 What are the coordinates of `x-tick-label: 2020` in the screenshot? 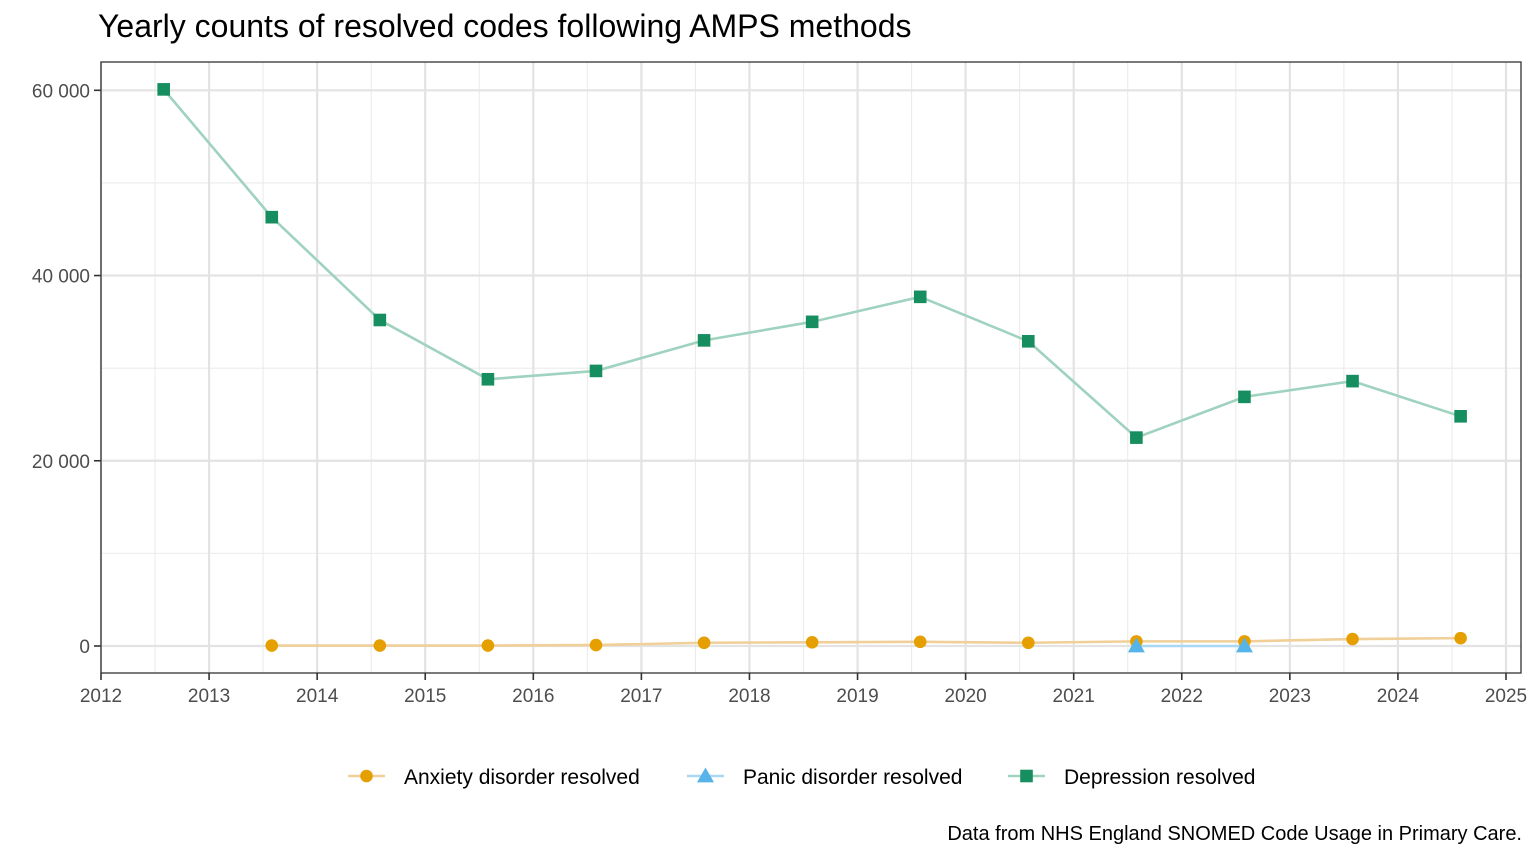 It's located at (965, 696).